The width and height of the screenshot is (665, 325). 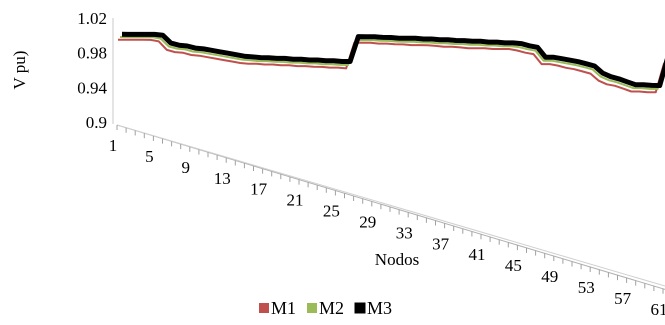 I want to click on x-tick-label: 13, so click(x=222, y=178).